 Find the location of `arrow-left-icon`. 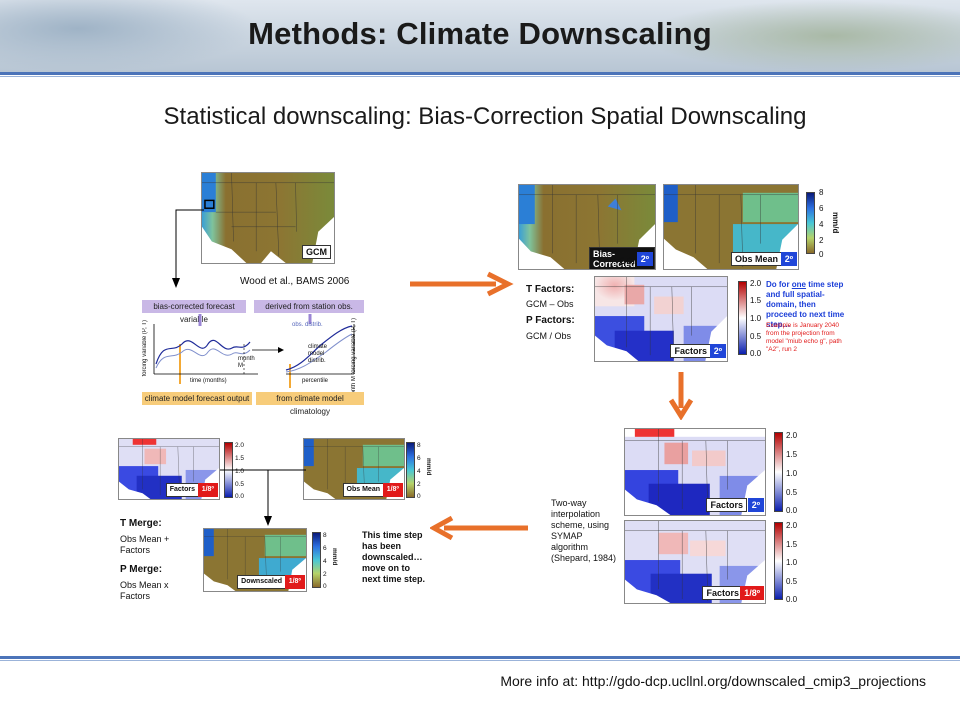

arrow-left-icon is located at coordinates (479, 528).